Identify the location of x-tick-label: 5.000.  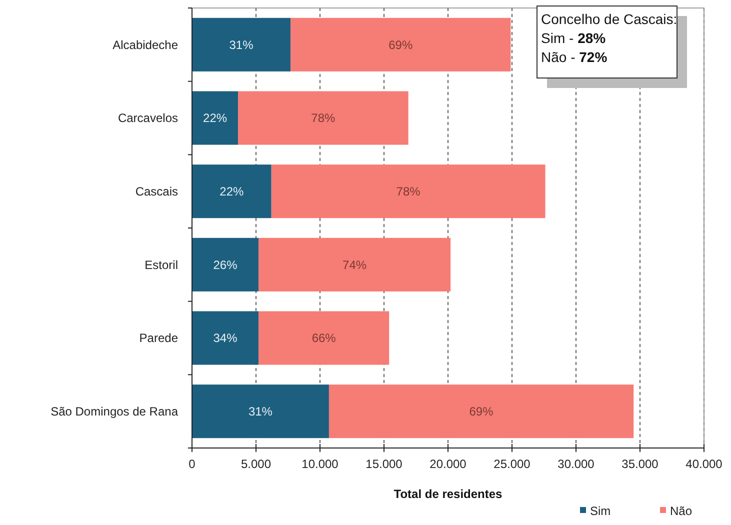
(256, 464).